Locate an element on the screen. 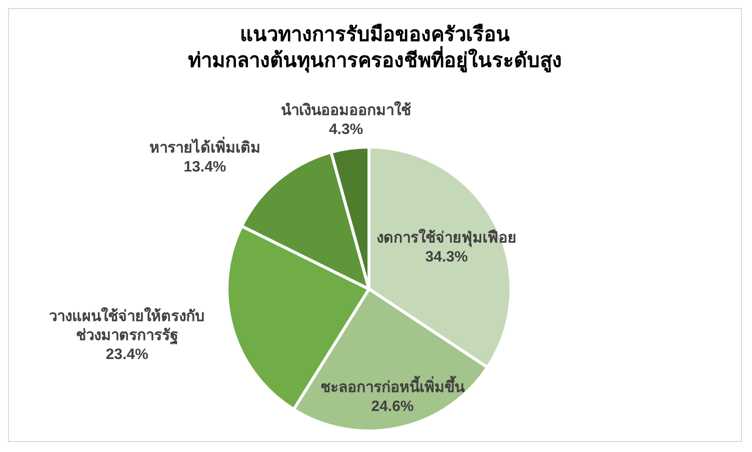 This screenshot has height=452, width=752. slice-label: ชะลอการก่อหนี้เพิ่มขึ้น is located at coordinates (393, 385).